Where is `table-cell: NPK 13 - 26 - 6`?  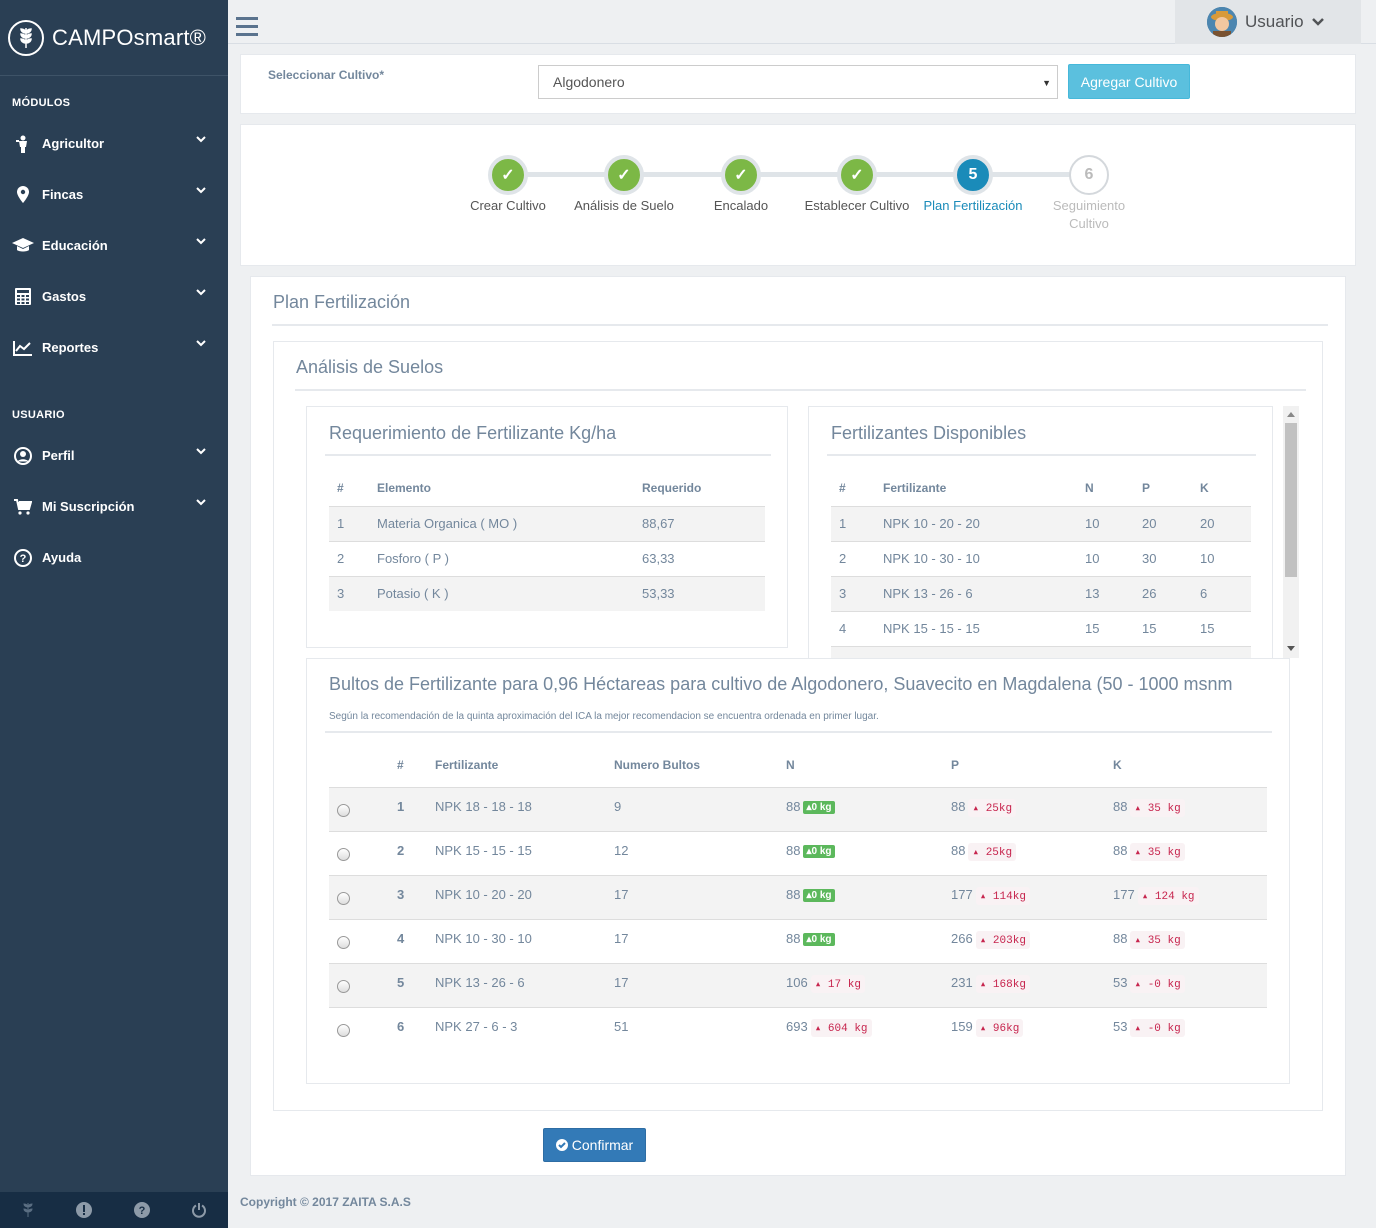
table-cell: NPK 13 - 26 - 6 is located at coordinates (928, 593).